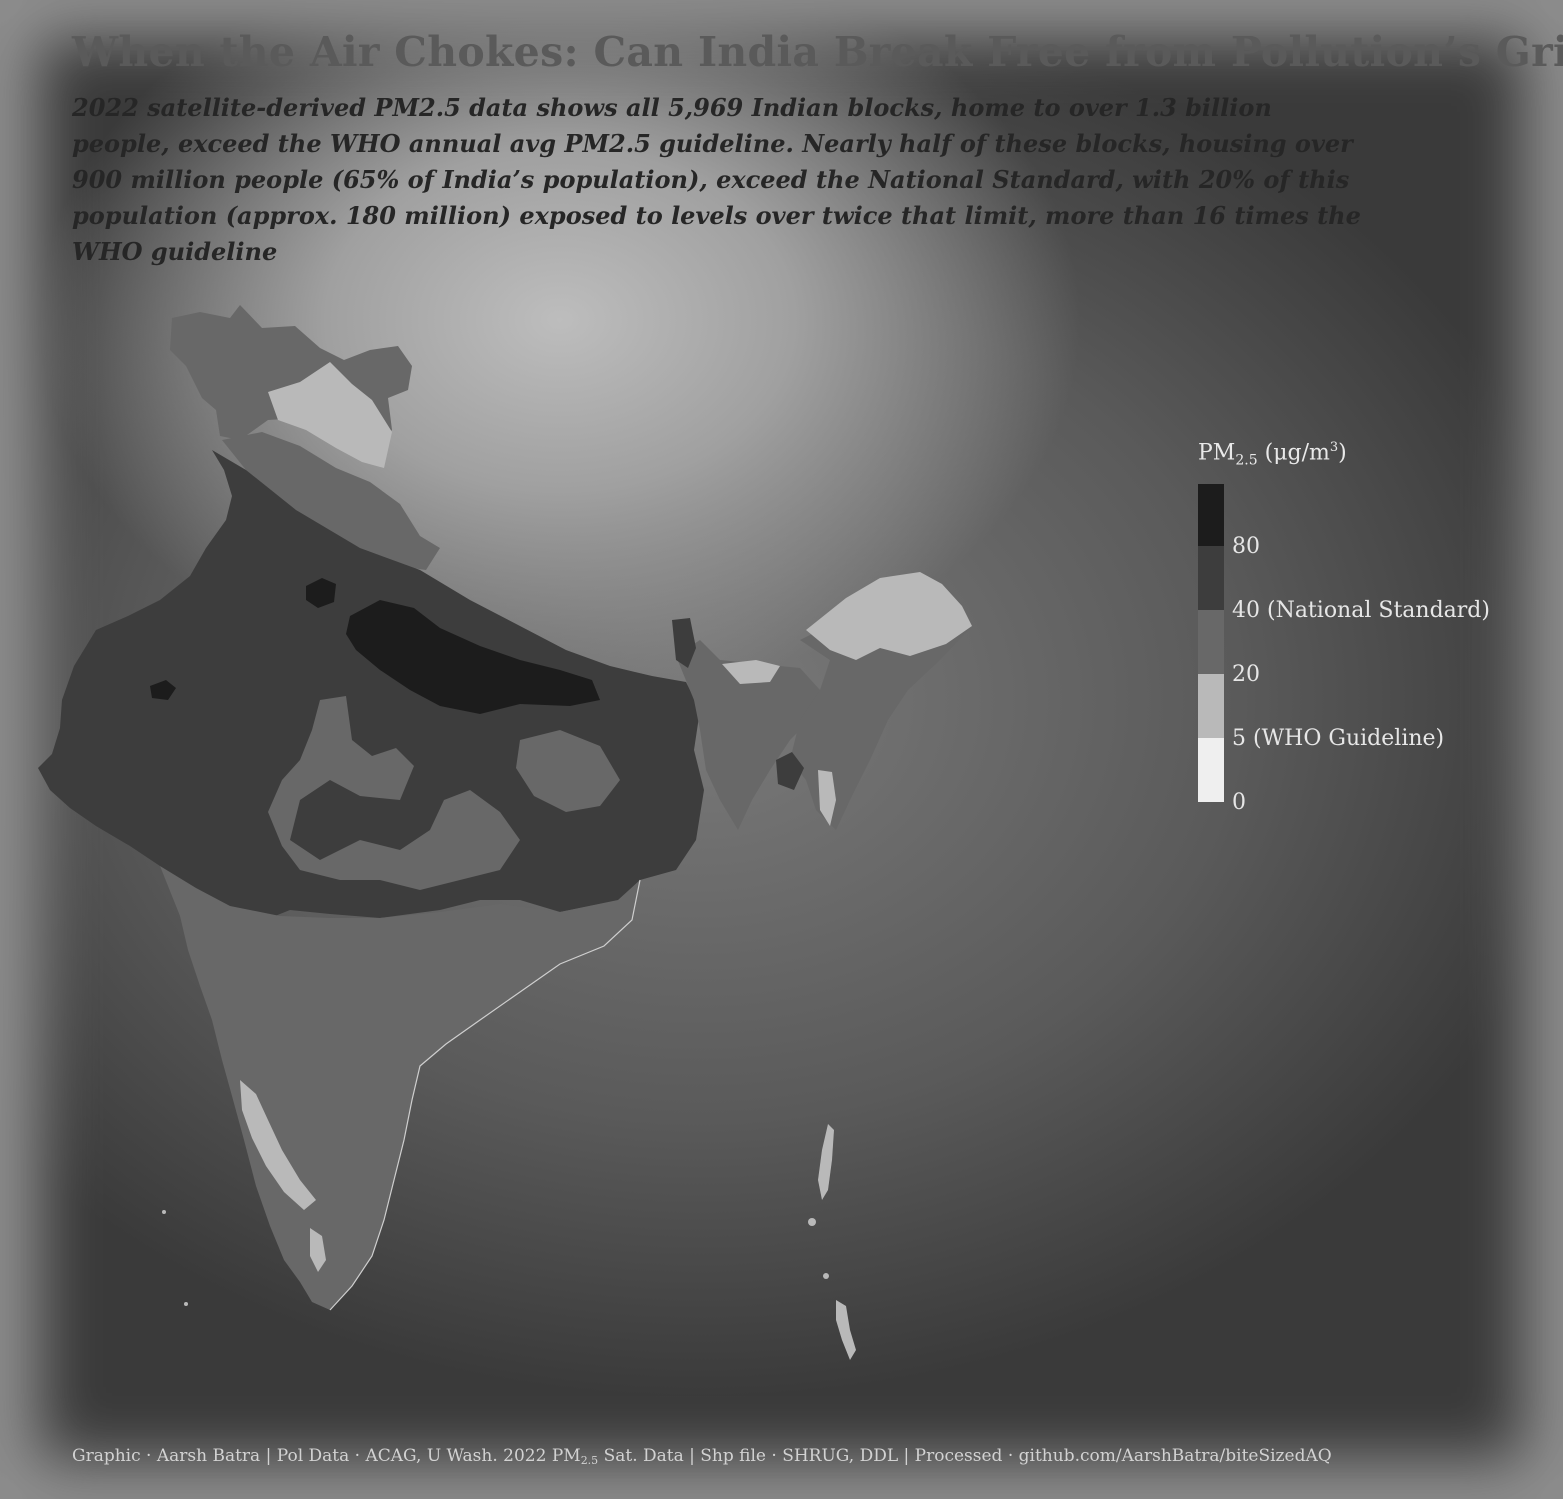  I want to click on region-delhi-hotspot, so click(321, 593).